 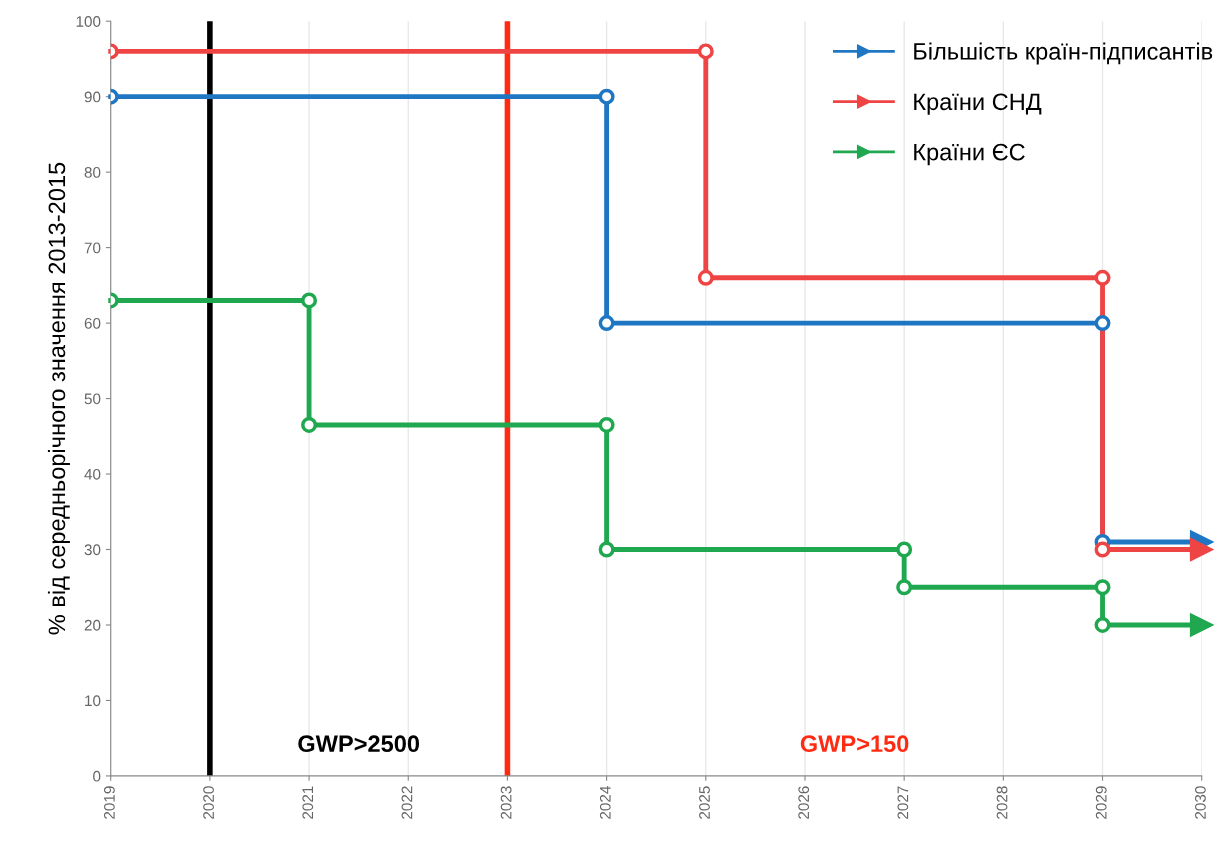 I want to click on y-tick-label: 30, so click(x=92, y=550).